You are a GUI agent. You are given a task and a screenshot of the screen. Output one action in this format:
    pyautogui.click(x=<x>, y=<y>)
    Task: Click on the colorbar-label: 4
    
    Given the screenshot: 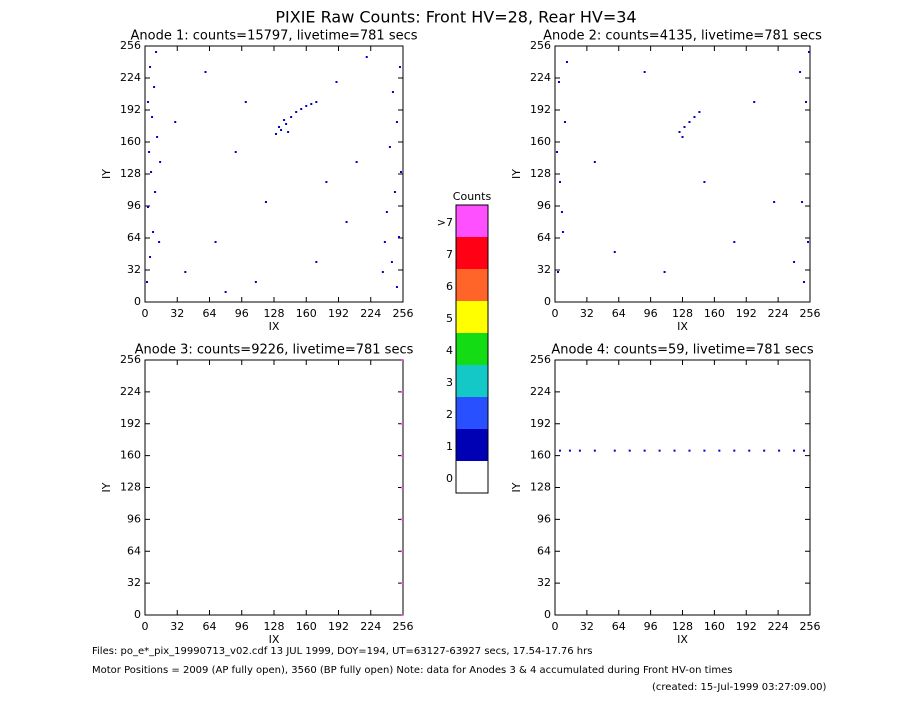 What is the action you would take?
    pyautogui.click(x=449, y=350)
    